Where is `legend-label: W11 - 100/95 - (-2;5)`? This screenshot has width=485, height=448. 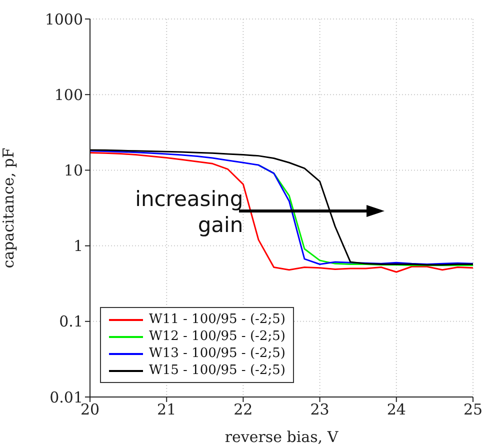
legend-label: W11 - 100/95 - (-2;5) is located at coordinates (217, 319).